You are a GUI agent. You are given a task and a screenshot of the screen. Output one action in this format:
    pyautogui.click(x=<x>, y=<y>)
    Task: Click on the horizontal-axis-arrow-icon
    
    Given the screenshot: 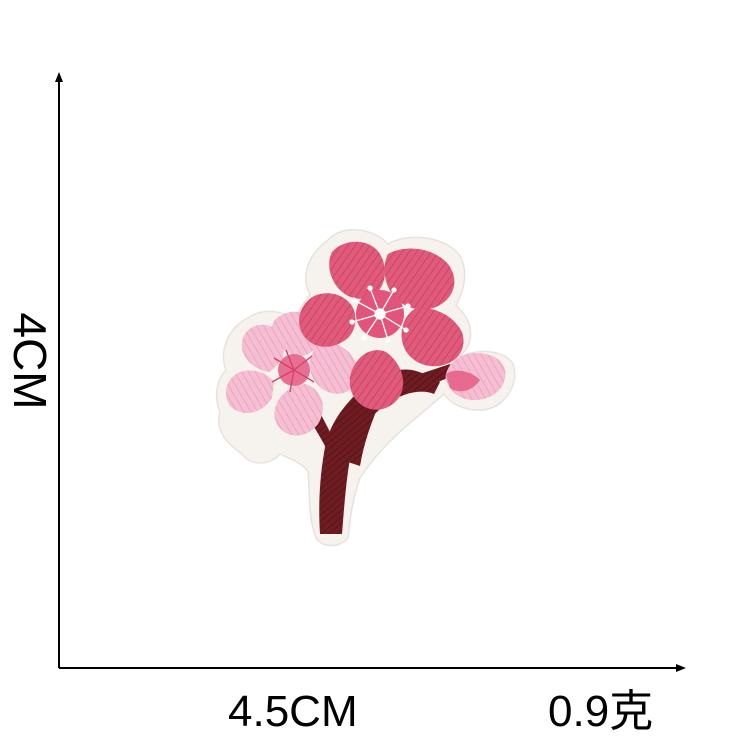 What is the action you would take?
    pyautogui.click(x=681, y=668)
    